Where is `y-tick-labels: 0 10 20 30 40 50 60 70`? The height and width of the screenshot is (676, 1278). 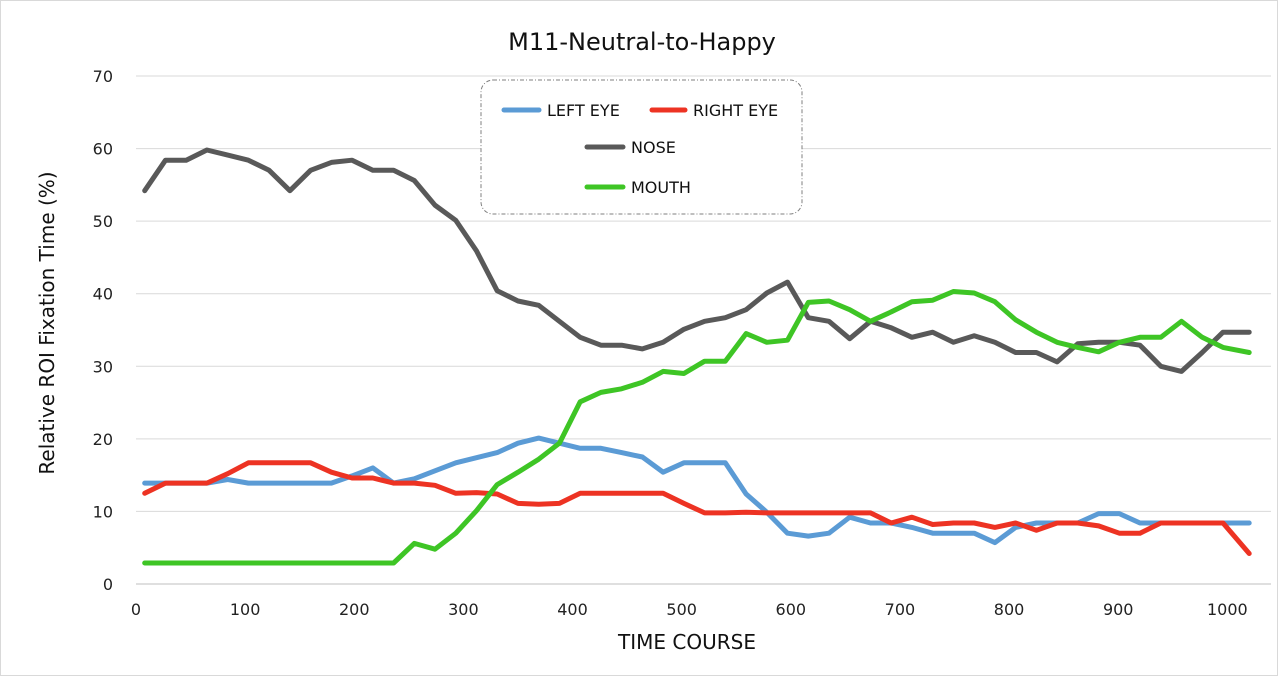
y-tick-labels: 0 10 20 30 40 50 60 70 is located at coordinates (103, 330).